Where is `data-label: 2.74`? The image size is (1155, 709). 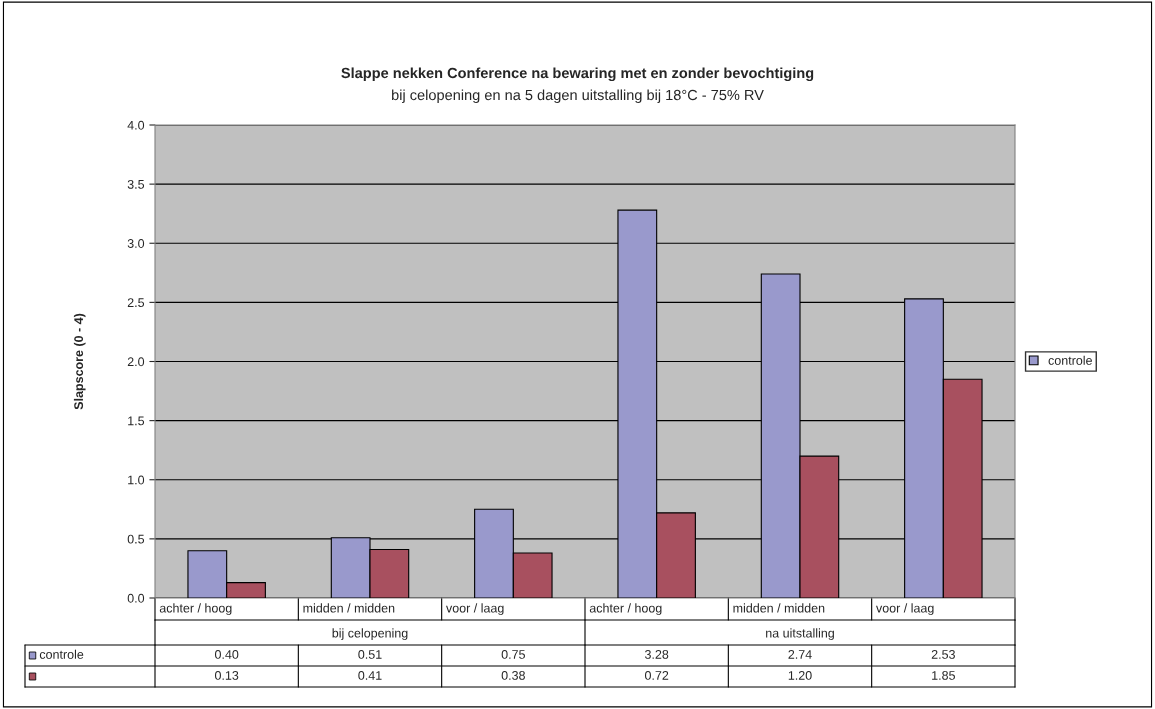 data-label: 2.74 is located at coordinates (800, 654).